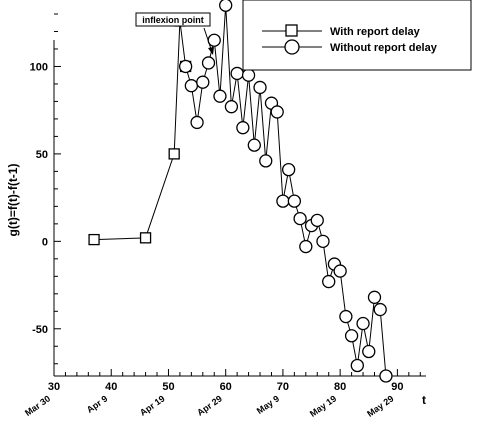 Image resolution: width=477 pixels, height=428 pixels. What do you see at coordinates (424, 400) in the screenshot?
I see `x-axis-label: t` at bounding box center [424, 400].